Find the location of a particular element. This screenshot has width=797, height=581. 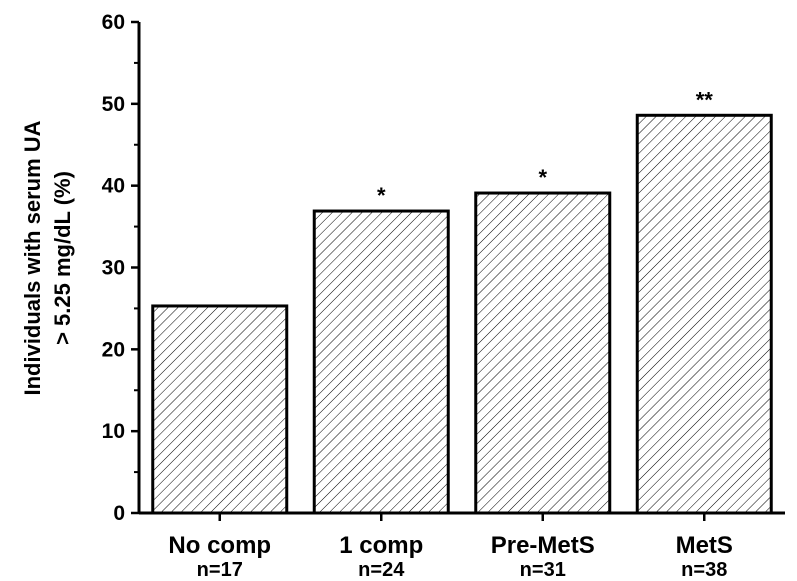

y-tick-label-3: 30 is located at coordinates (113, 268).